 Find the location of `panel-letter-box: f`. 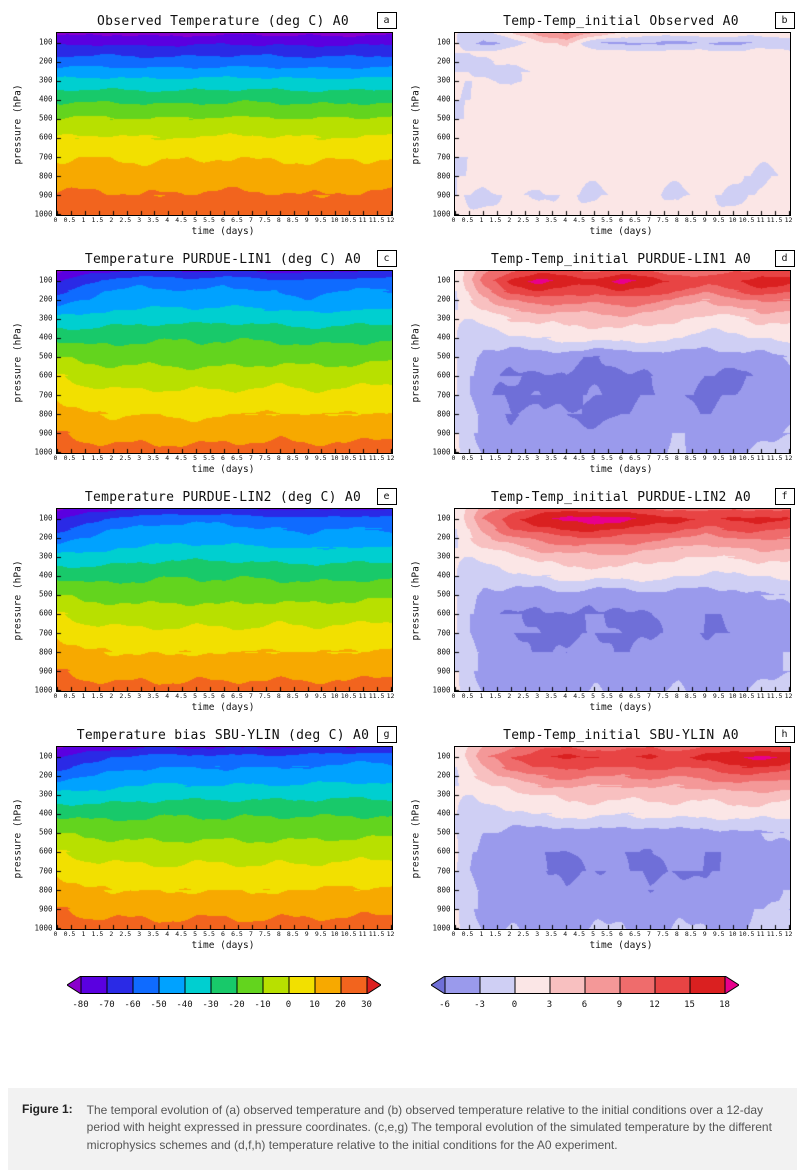

panel-letter-box: f is located at coordinates (784, 496).